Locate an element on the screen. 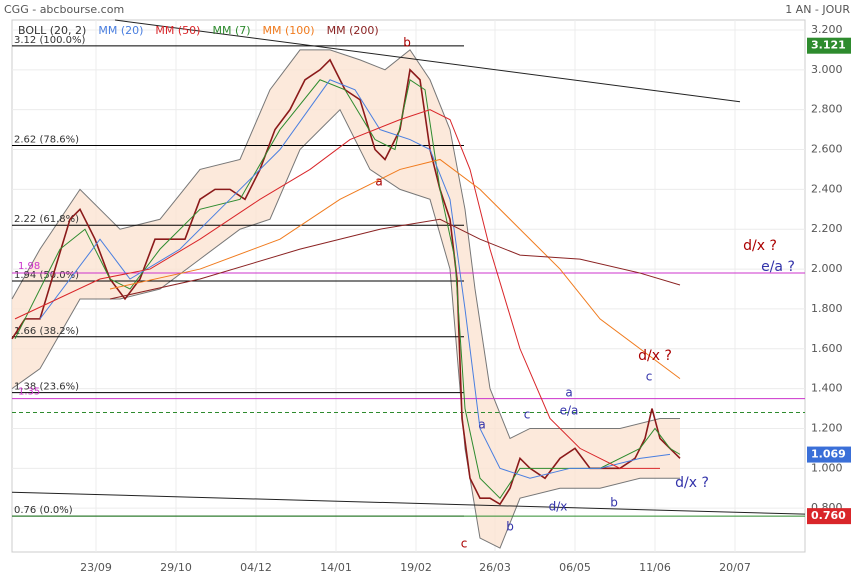 This screenshot has height=584, width=855. fib-label: 3.12 (100.0%) is located at coordinates (49, 40).